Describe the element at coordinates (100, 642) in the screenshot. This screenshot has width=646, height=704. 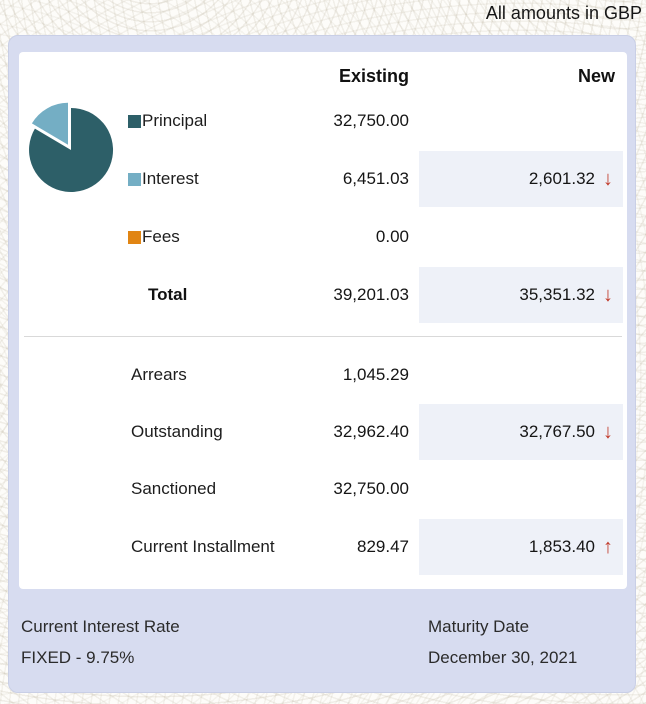
I see `current-interest-rate-block: Current Interest Rate FIXED - 9.75%` at that location.